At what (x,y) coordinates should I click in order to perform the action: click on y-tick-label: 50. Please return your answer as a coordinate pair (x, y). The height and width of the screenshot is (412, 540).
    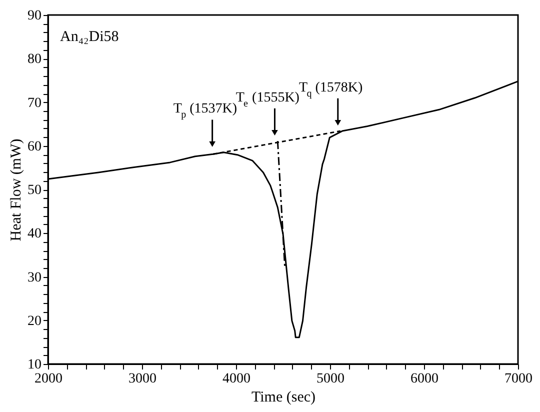
    Looking at the image, I should click on (35, 190).